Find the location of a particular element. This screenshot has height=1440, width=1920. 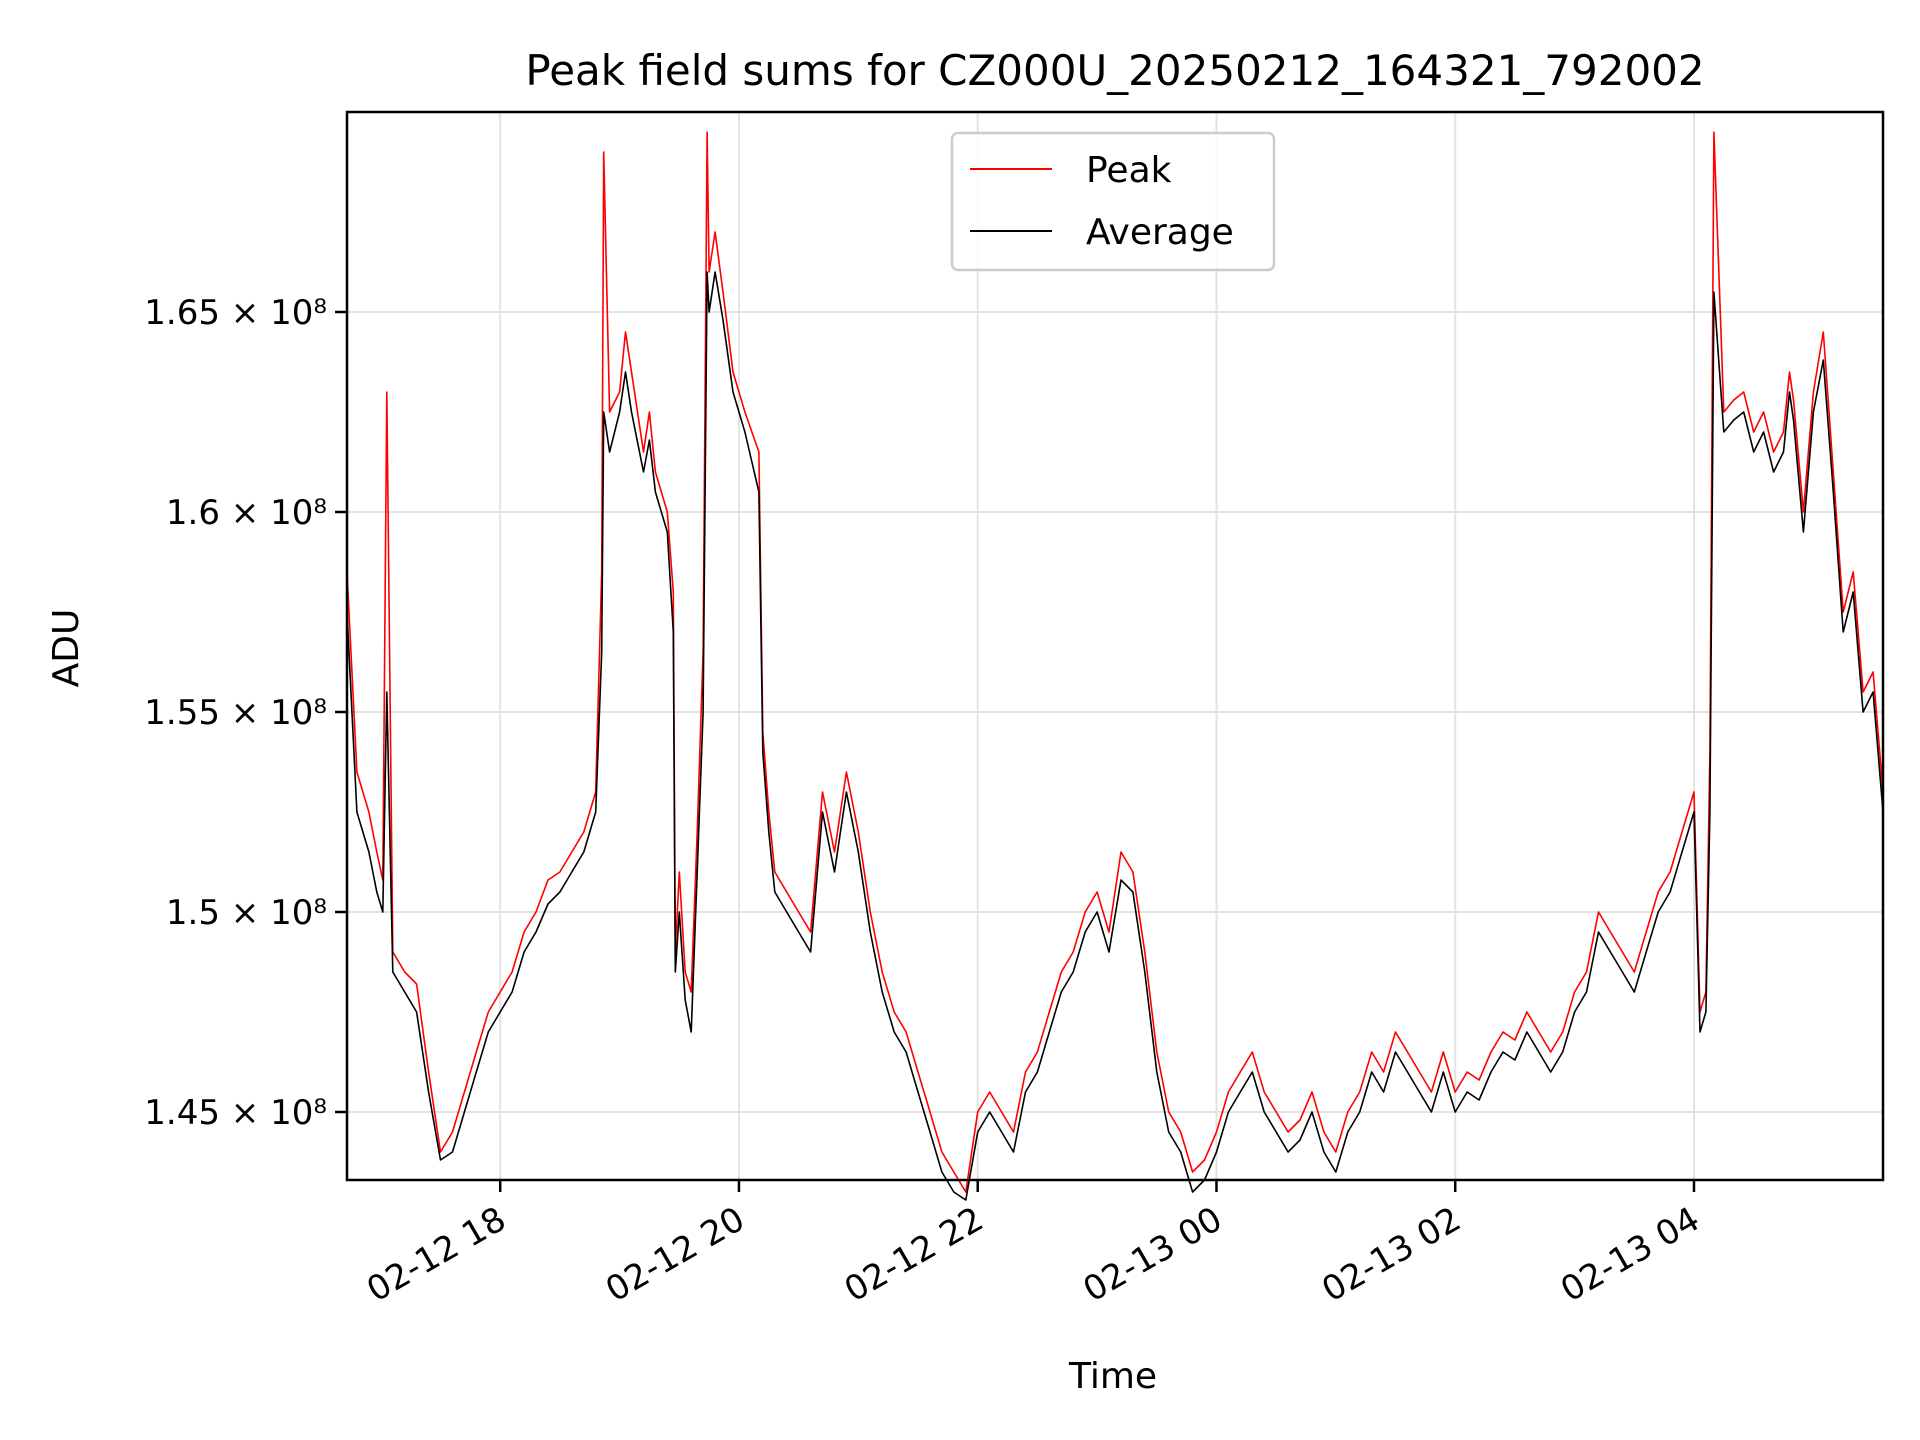

y-tick-label: 1.65 × 10⁸ is located at coordinates (235, 313).